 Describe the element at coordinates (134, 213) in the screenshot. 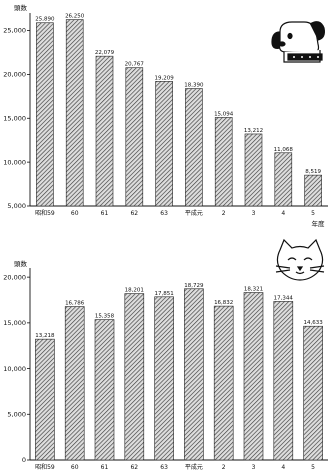

I see `dog-category-label: 62` at that location.